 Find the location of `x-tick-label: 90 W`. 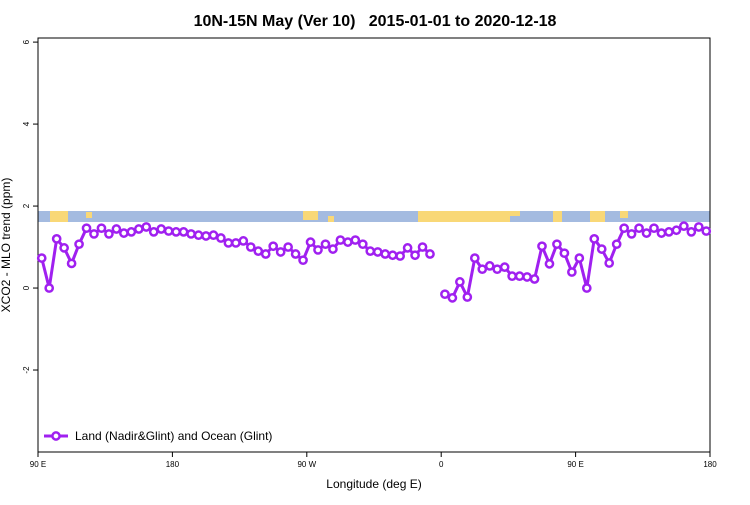

x-tick-label: 90 W is located at coordinates (306, 464).